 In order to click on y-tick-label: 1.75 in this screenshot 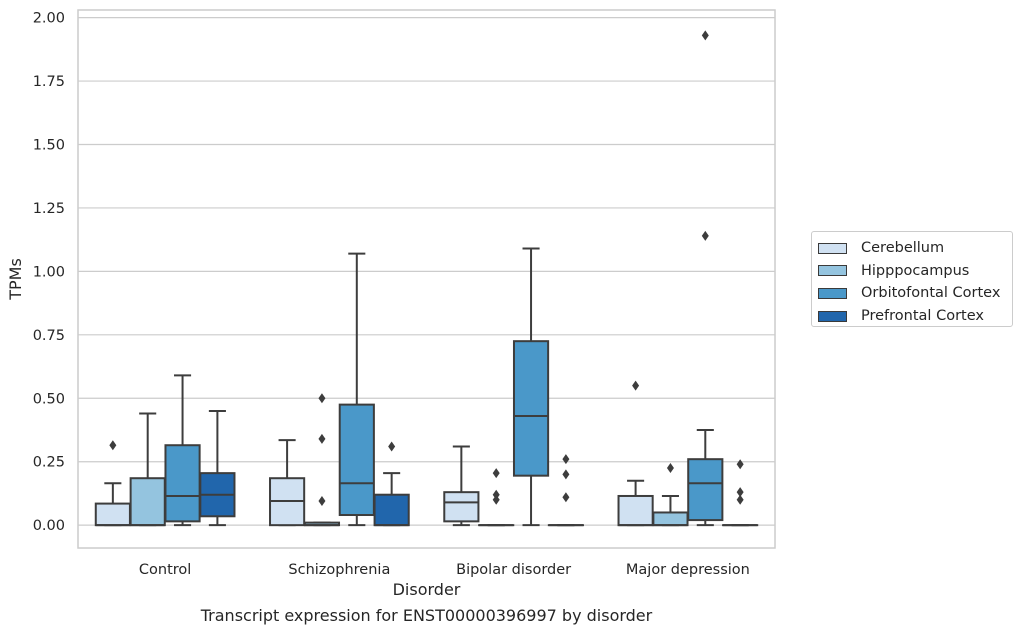, I will do `click(49, 82)`.